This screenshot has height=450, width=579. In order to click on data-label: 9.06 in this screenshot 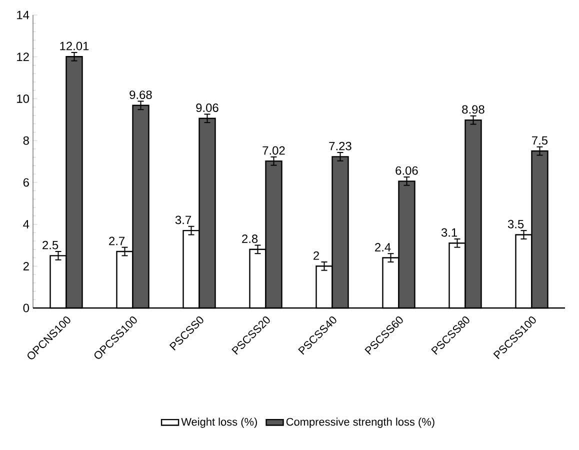, I will do `click(207, 108)`.